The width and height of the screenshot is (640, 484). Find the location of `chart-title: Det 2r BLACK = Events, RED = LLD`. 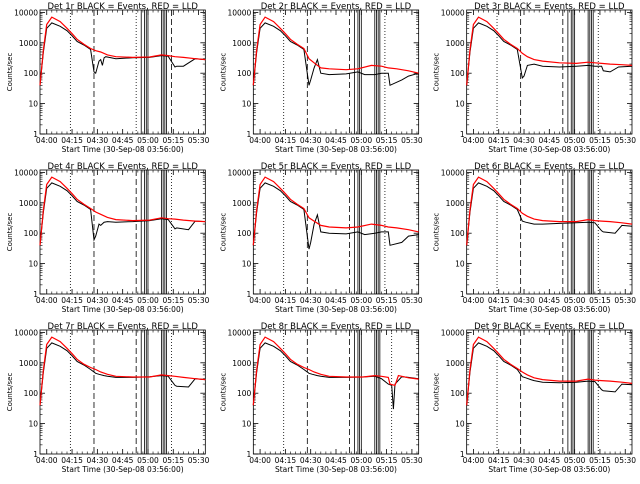

chart-title: Det 2r BLACK = Events, RED = LLD is located at coordinates (336, 7).